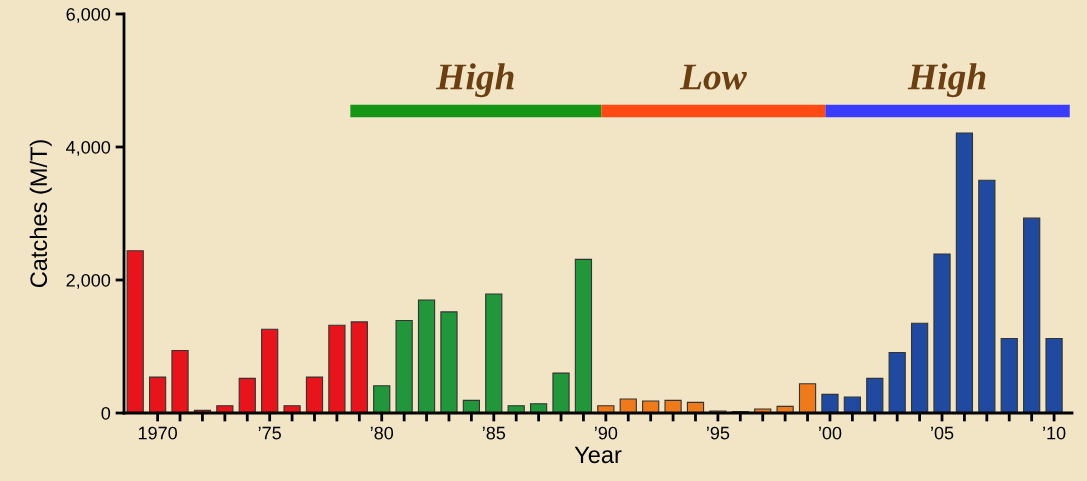 The image size is (1087, 481). I want to click on series-label: Low, so click(713, 77).